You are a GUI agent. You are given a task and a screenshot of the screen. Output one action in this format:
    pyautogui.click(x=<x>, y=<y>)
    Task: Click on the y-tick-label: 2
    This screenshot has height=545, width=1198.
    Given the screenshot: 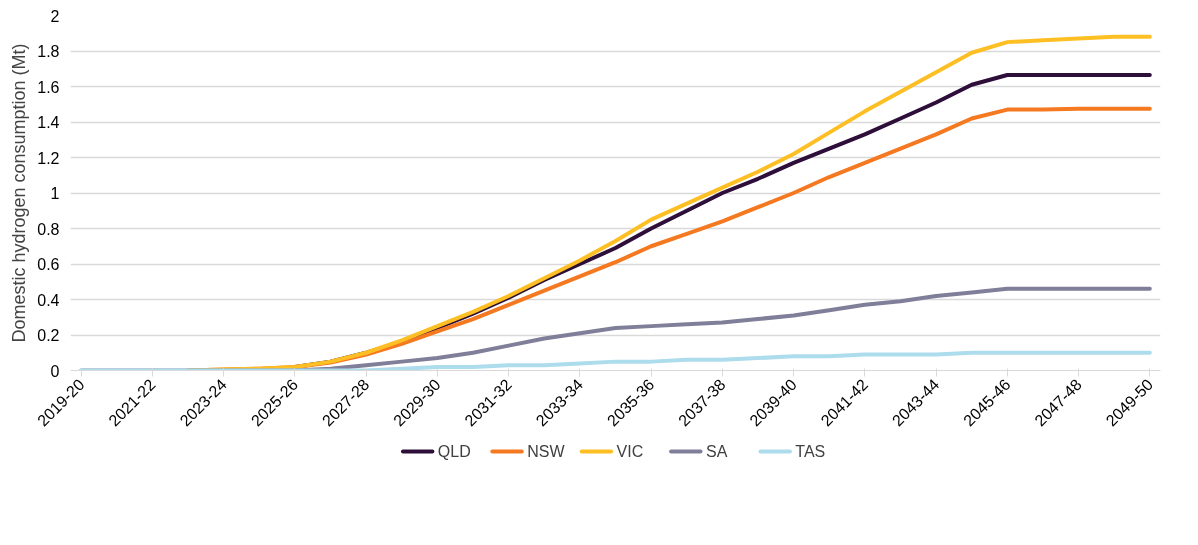 What is the action you would take?
    pyautogui.click(x=55, y=16)
    